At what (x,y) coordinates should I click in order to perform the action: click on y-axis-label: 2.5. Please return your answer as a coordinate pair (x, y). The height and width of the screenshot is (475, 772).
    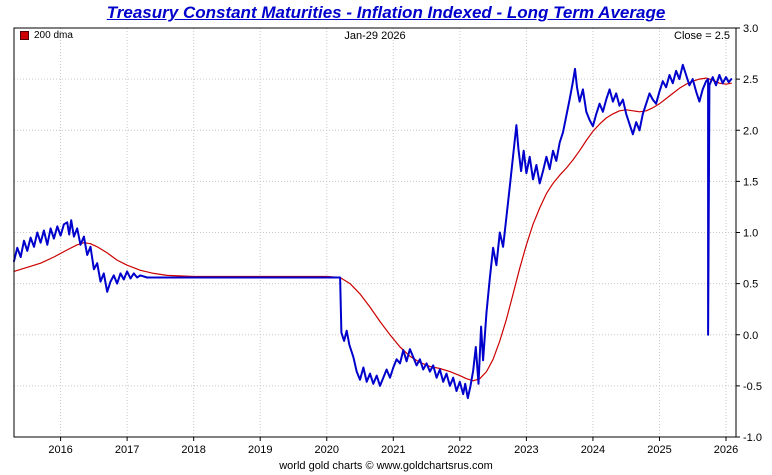
    Looking at the image, I should click on (750, 80).